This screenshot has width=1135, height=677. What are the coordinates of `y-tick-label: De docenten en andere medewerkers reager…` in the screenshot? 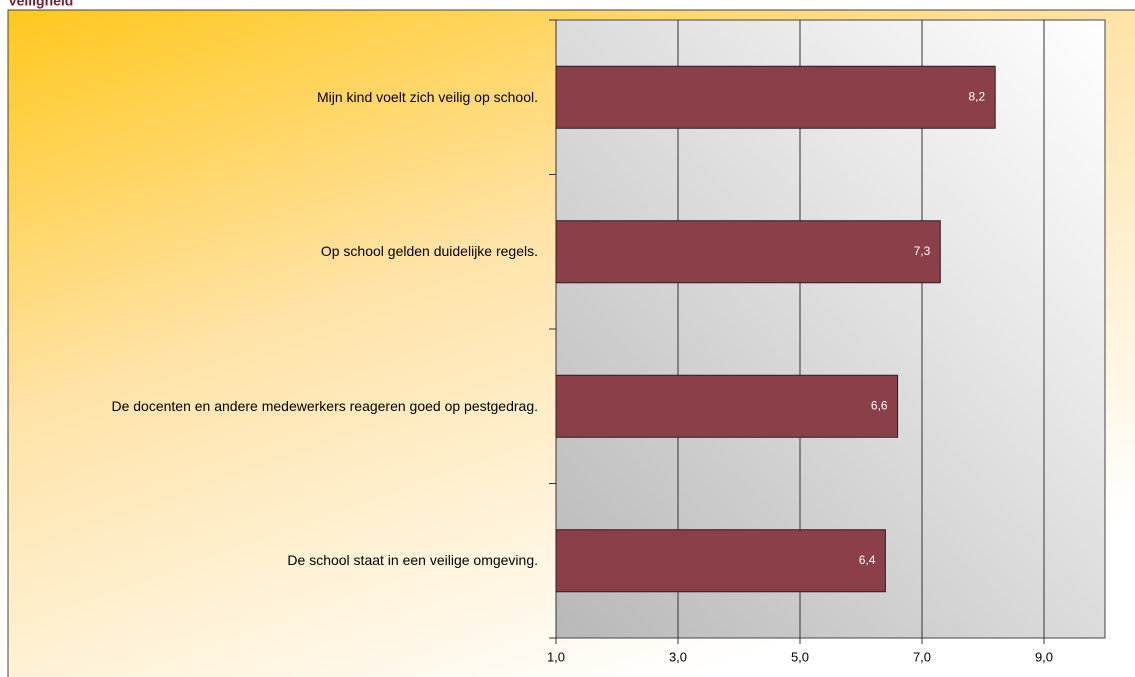 It's located at (279, 406).